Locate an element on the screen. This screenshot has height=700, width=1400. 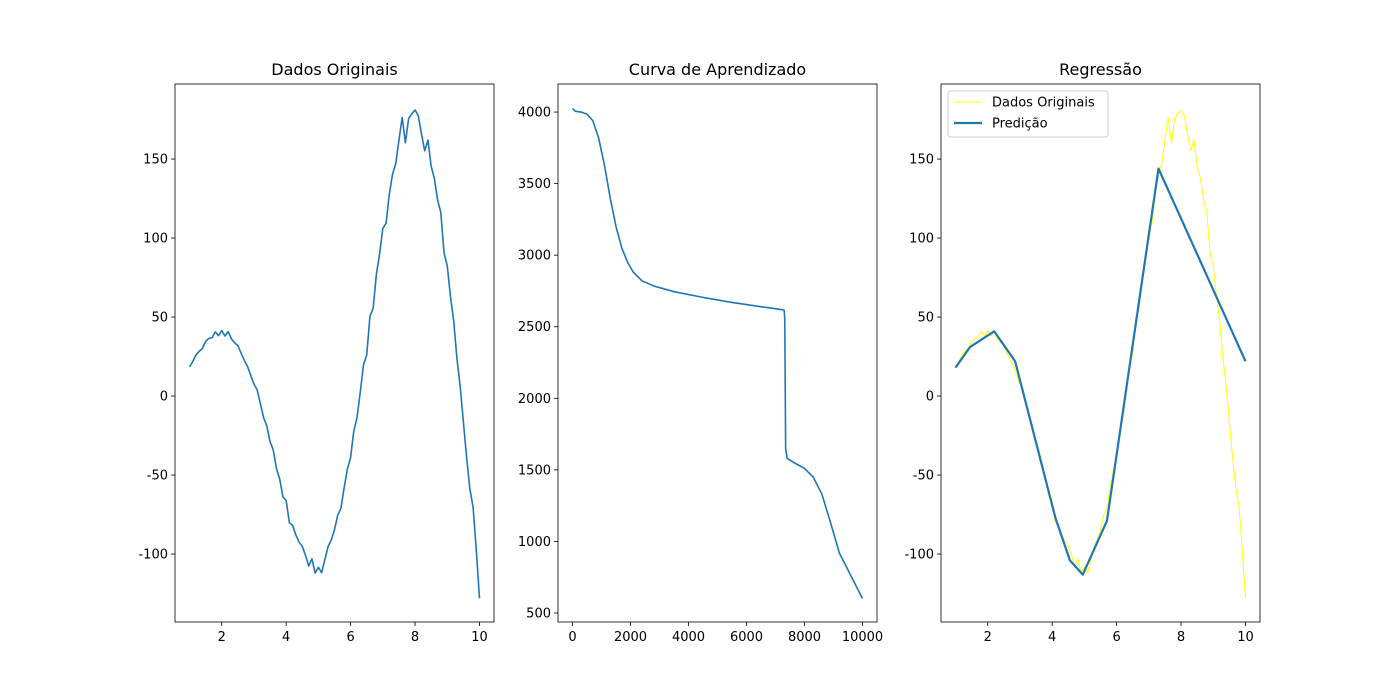
y-tick-label: 1000 is located at coordinates (534, 542).